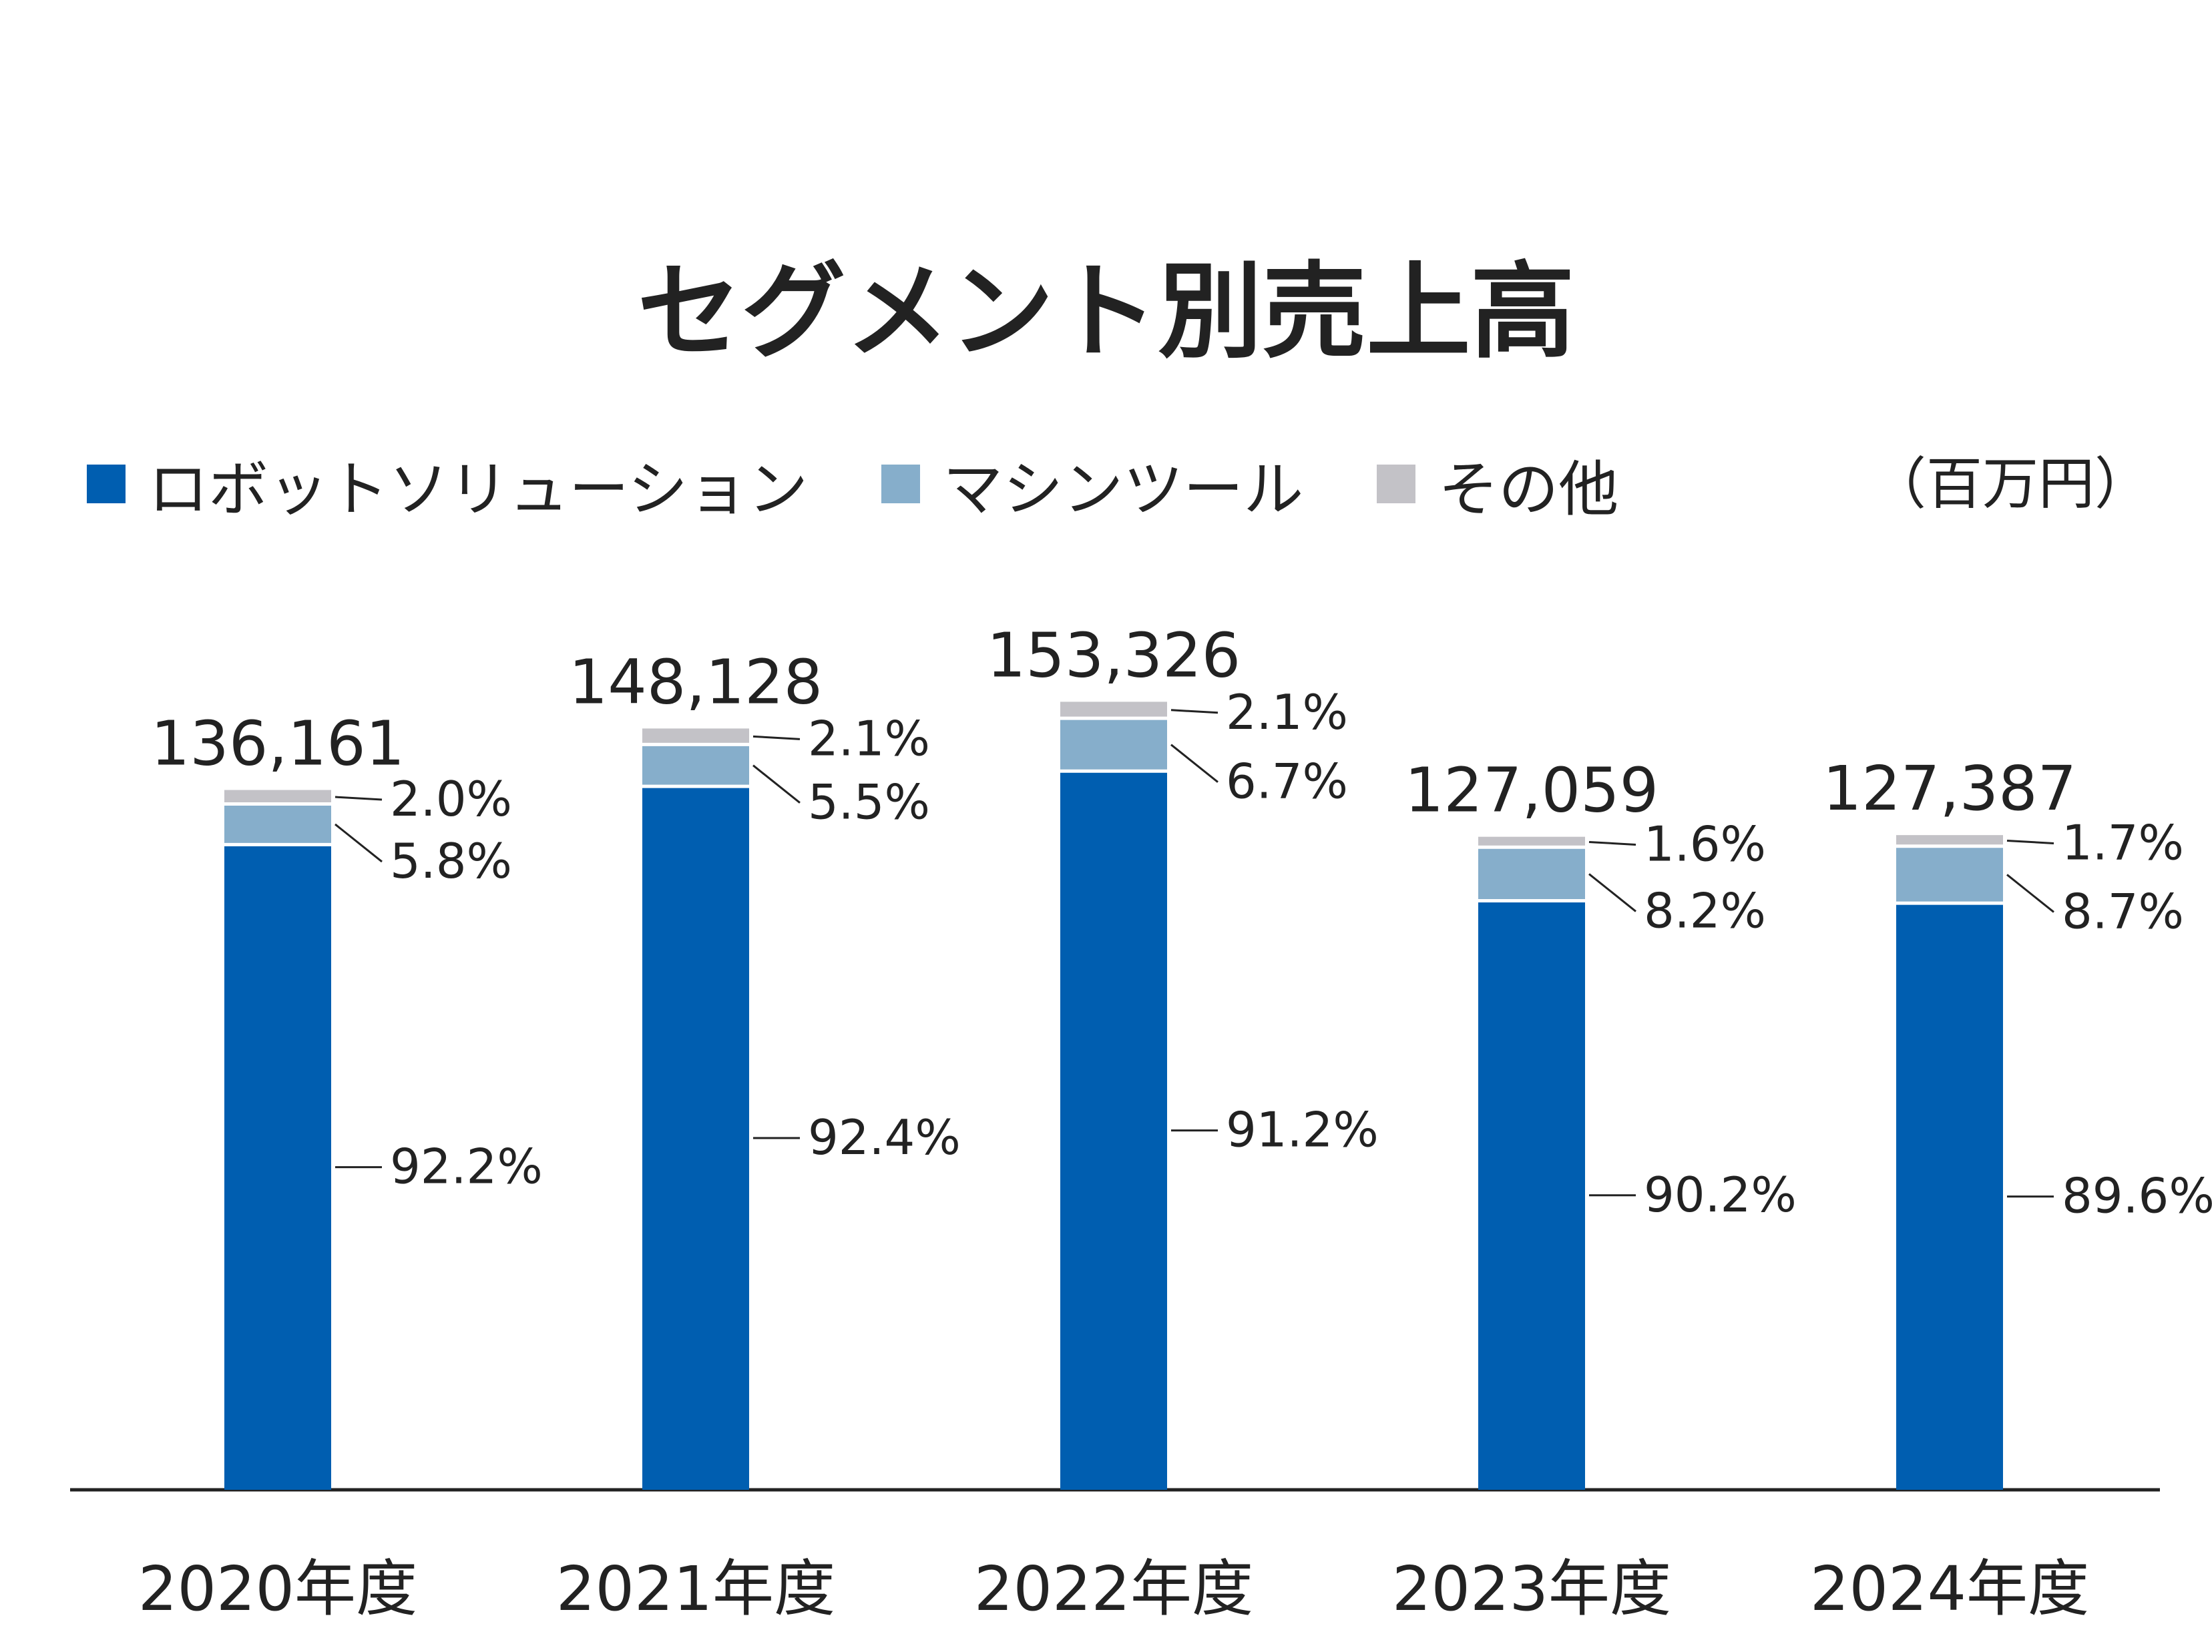 The height and width of the screenshot is (1652, 2212). What do you see at coordinates (106, 484) in the screenshot?
I see `legend-swatch-robot-solution` at bounding box center [106, 484].